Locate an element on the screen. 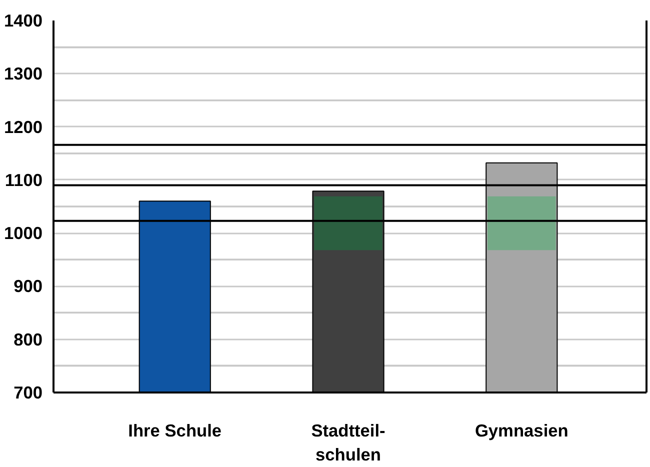 The width and height of the screenshot is (650, 467). y-tick-label: 1100 is located at coordinates (23, 180).